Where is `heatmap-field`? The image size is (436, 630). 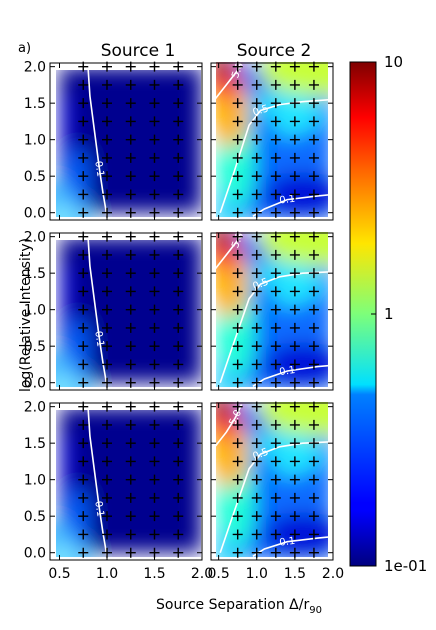
heatmap-field is located at coordinates (128, 483).